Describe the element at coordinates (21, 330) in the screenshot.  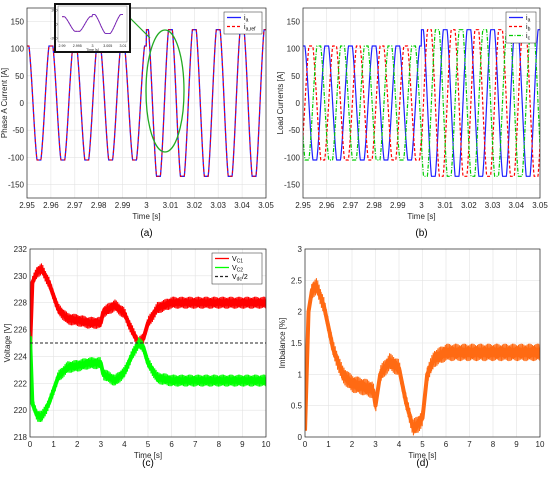
I see `y-tick-label: 226` at that location.